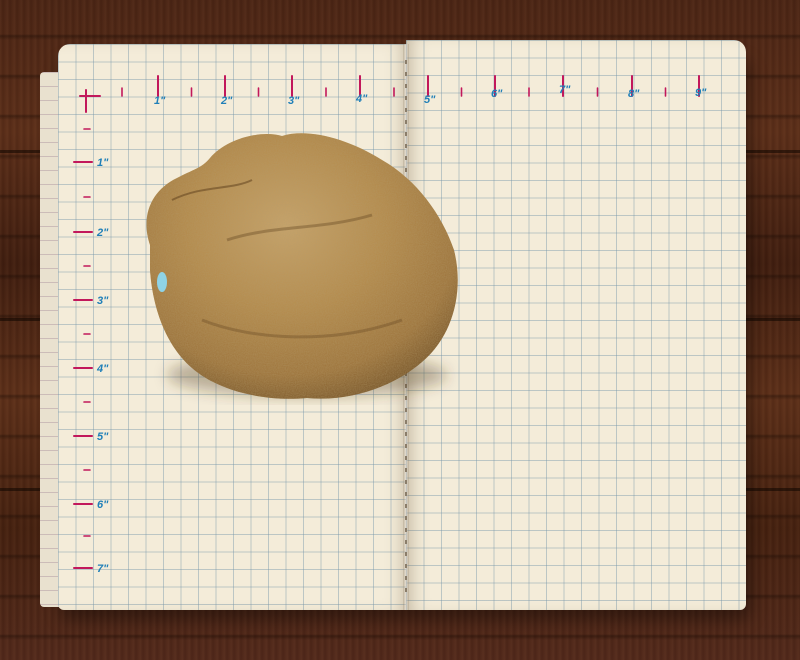 The width and height of the screenshot is (800, 660). I want to click on top-inch-label: 9", so click(701, 93).